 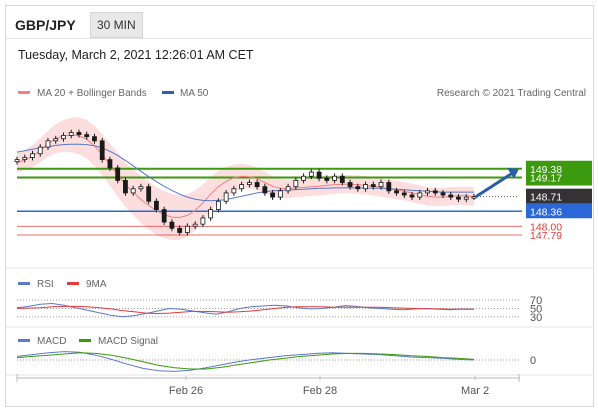 What do you see at coordinates (194, 93) in the screenshot?
I see `legend-ma50-label: MA 50` at bounding box center [194, 93].